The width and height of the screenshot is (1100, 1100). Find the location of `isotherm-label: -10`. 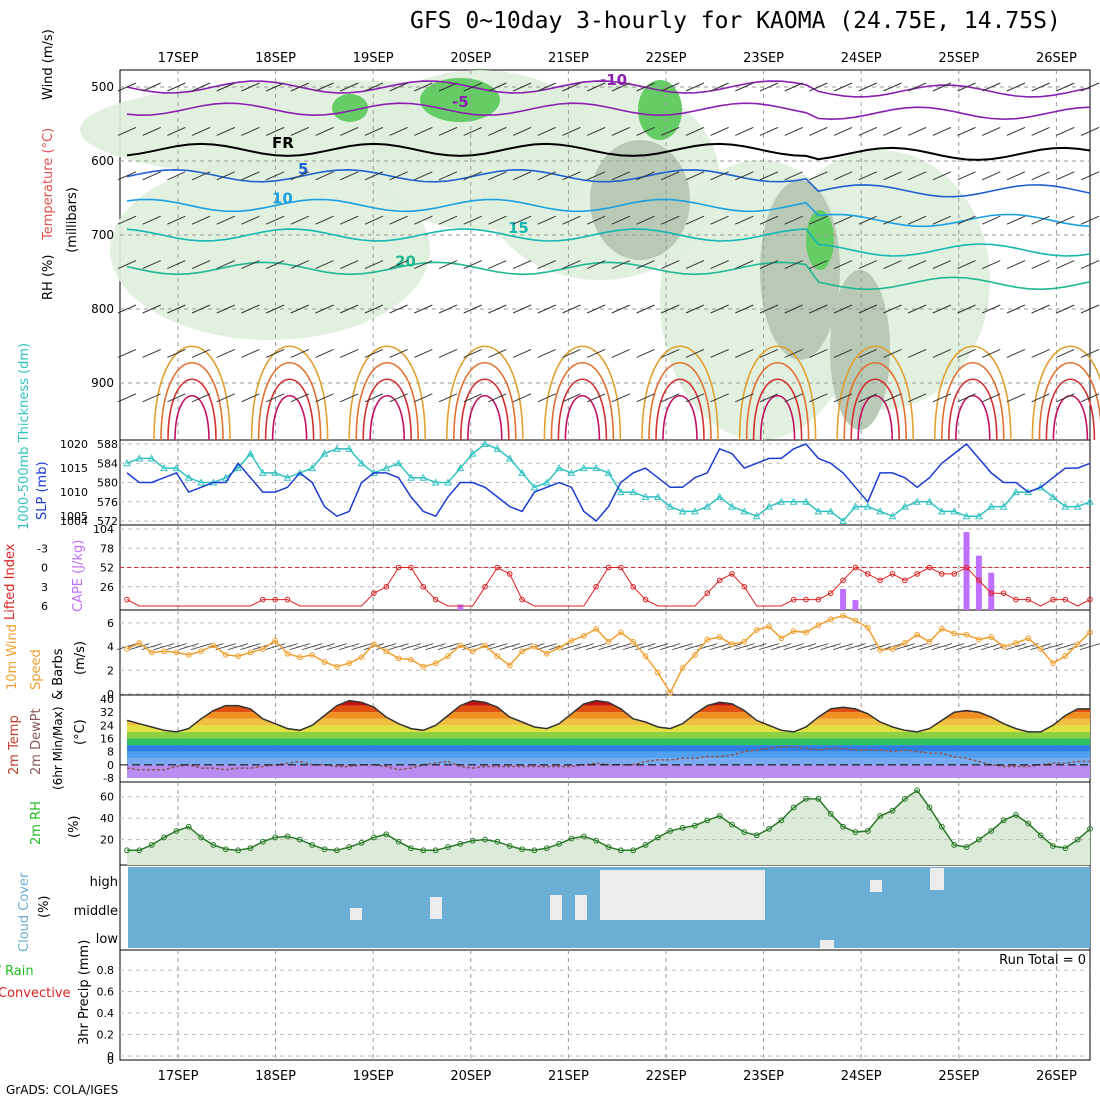

isotherm-label: -10 is located at coordinates (613, 80).